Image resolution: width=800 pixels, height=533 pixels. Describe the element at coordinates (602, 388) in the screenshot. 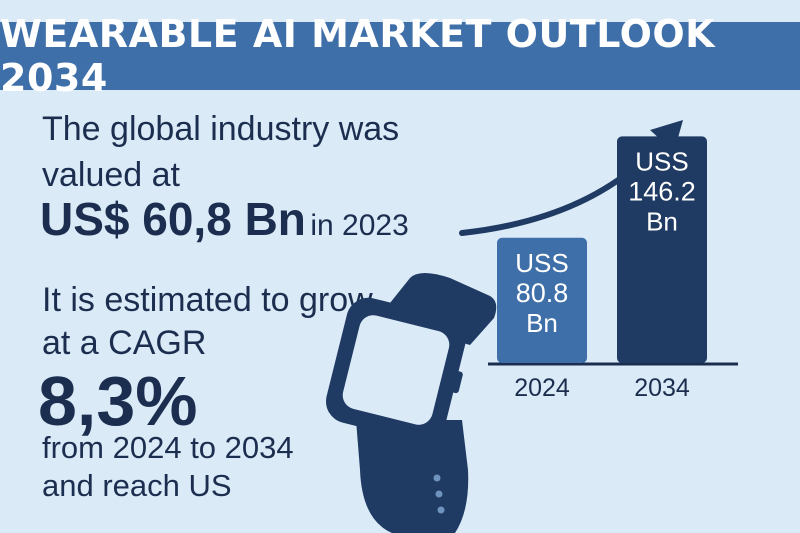

I see `x-tick-labels: 2024 2034` at that location.